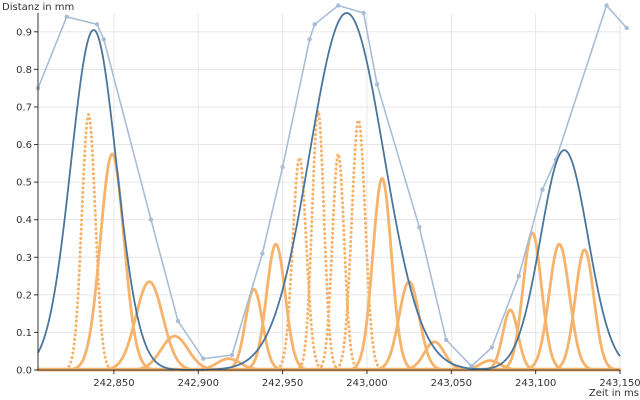 This screenshot has width=640, height=400. What do you see at coordinates (614, 393) in the screenshot?
I see `x-axis-title: Zeit in ms` at bounding box center [614, 393].